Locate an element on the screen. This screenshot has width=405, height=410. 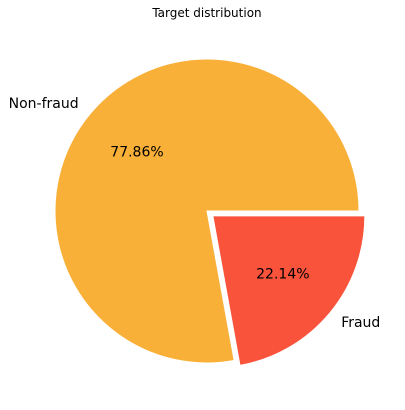
chart-title: Target distribution is located at coordinates (206, 13).